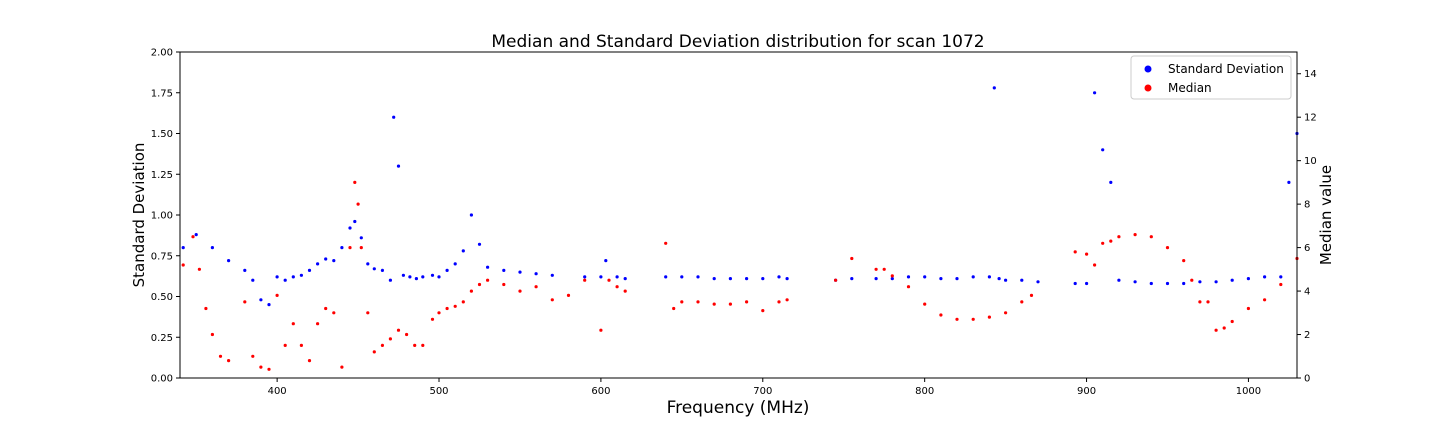 The height and width of the screenshot is (432, 1440). What do you see at coordinates (1310, 118) in the screenshot?
I see `y-right-tick-label: 12` at bounding box center [1310, 118].